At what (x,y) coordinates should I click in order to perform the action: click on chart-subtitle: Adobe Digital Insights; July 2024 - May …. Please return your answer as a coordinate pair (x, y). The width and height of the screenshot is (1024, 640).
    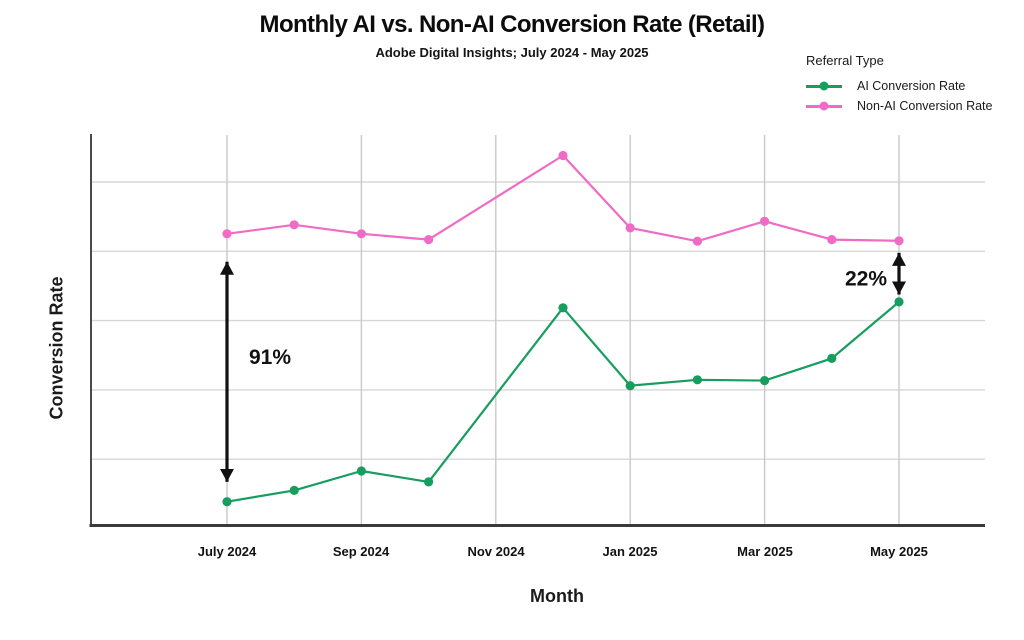
    Looking at the image, I should click on (512, 52).